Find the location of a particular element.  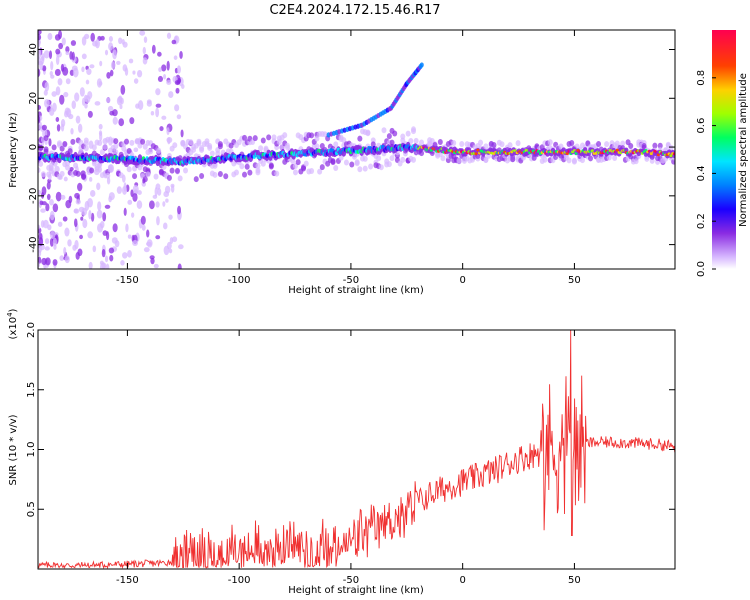

spectrogram-x-tick-label: 0 is located at coordinates (462, 280).